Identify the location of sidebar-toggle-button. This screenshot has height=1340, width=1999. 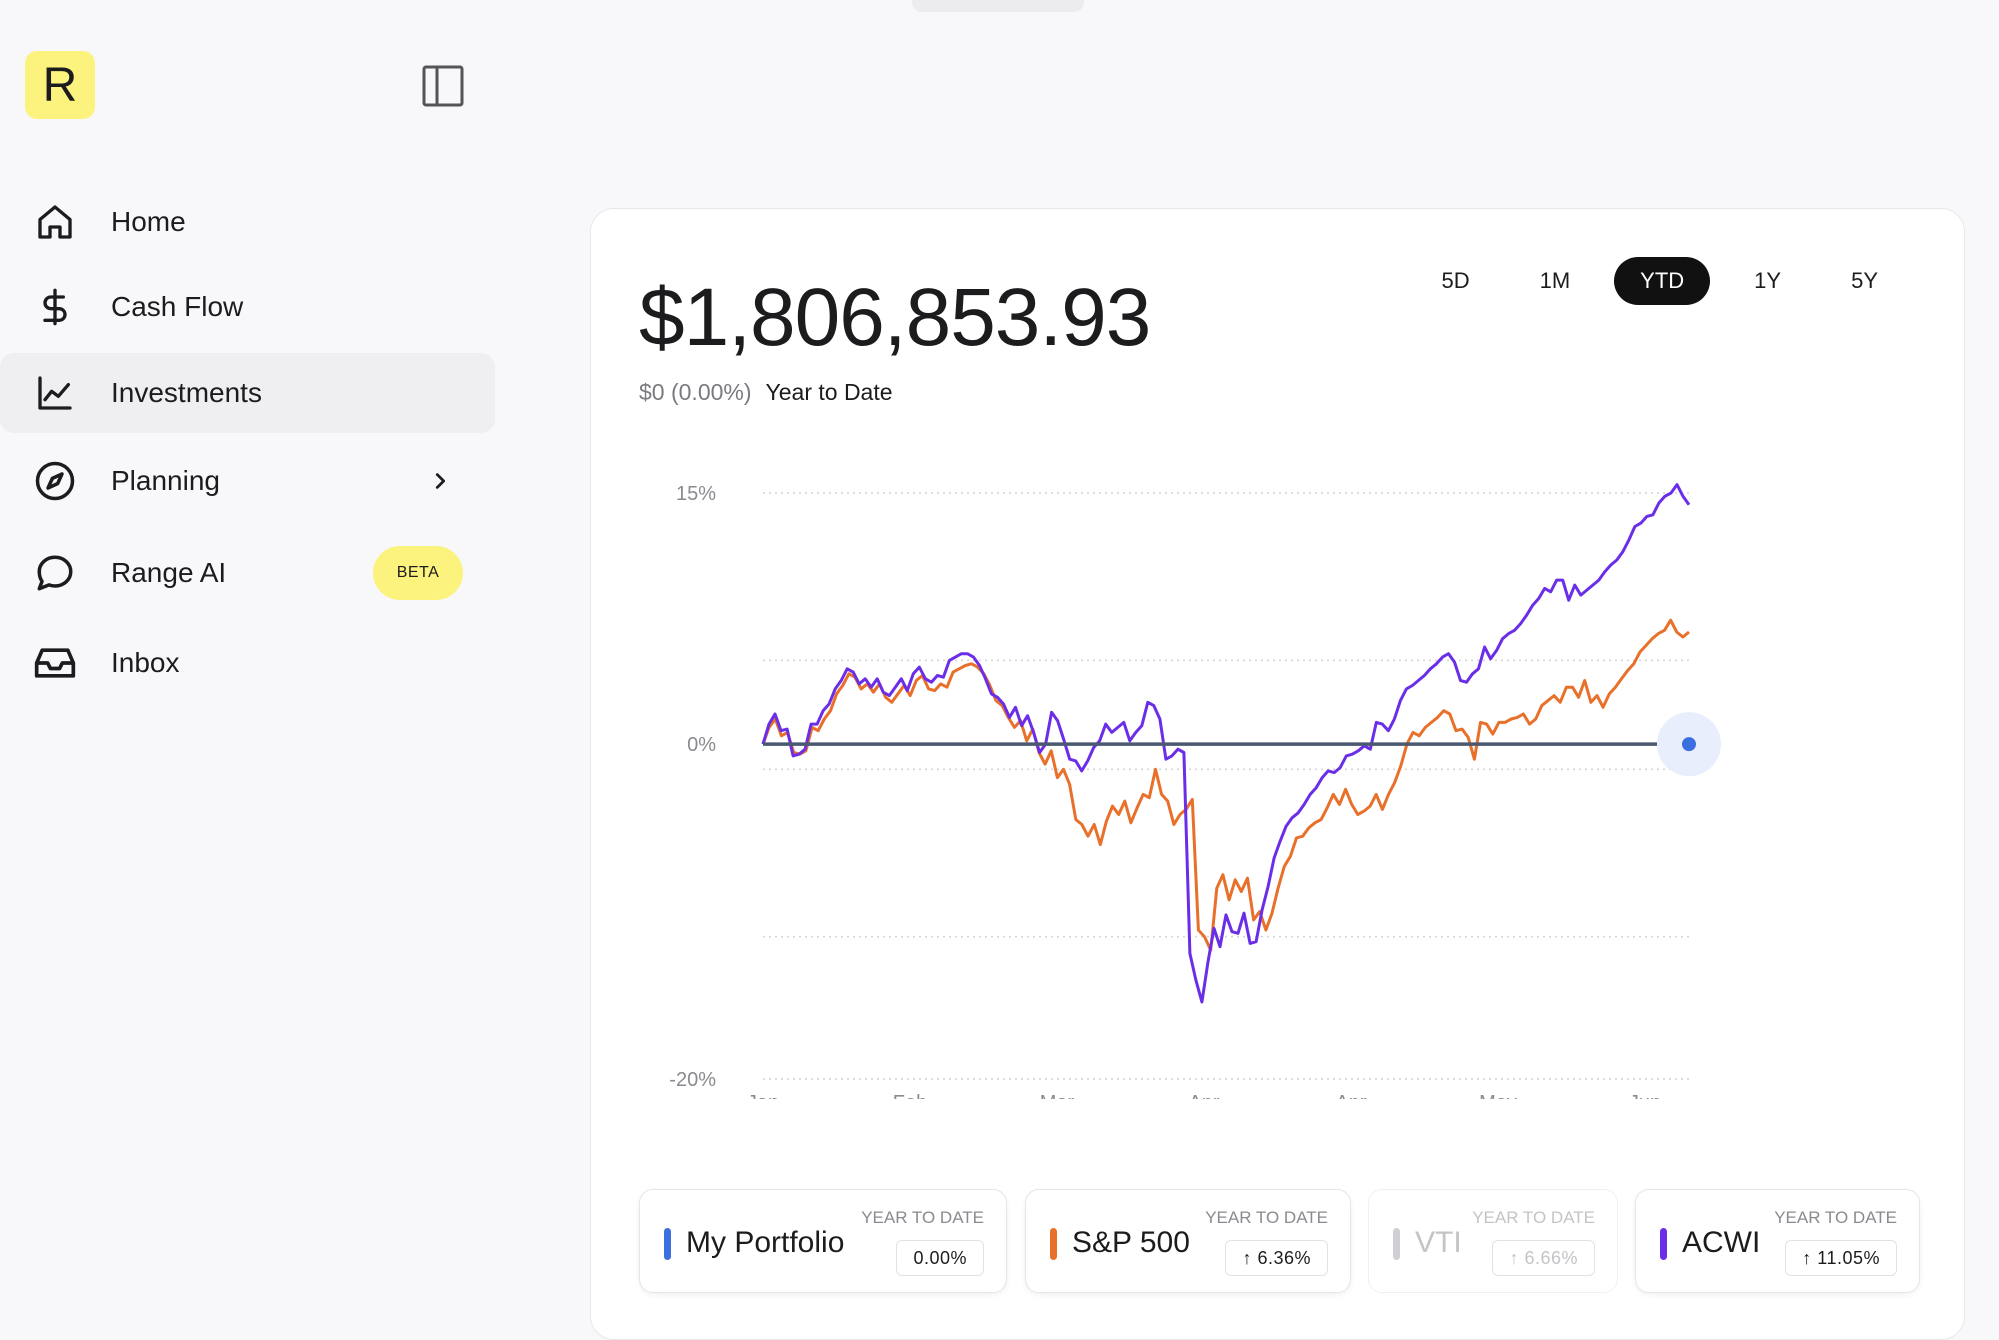
(443, 86).